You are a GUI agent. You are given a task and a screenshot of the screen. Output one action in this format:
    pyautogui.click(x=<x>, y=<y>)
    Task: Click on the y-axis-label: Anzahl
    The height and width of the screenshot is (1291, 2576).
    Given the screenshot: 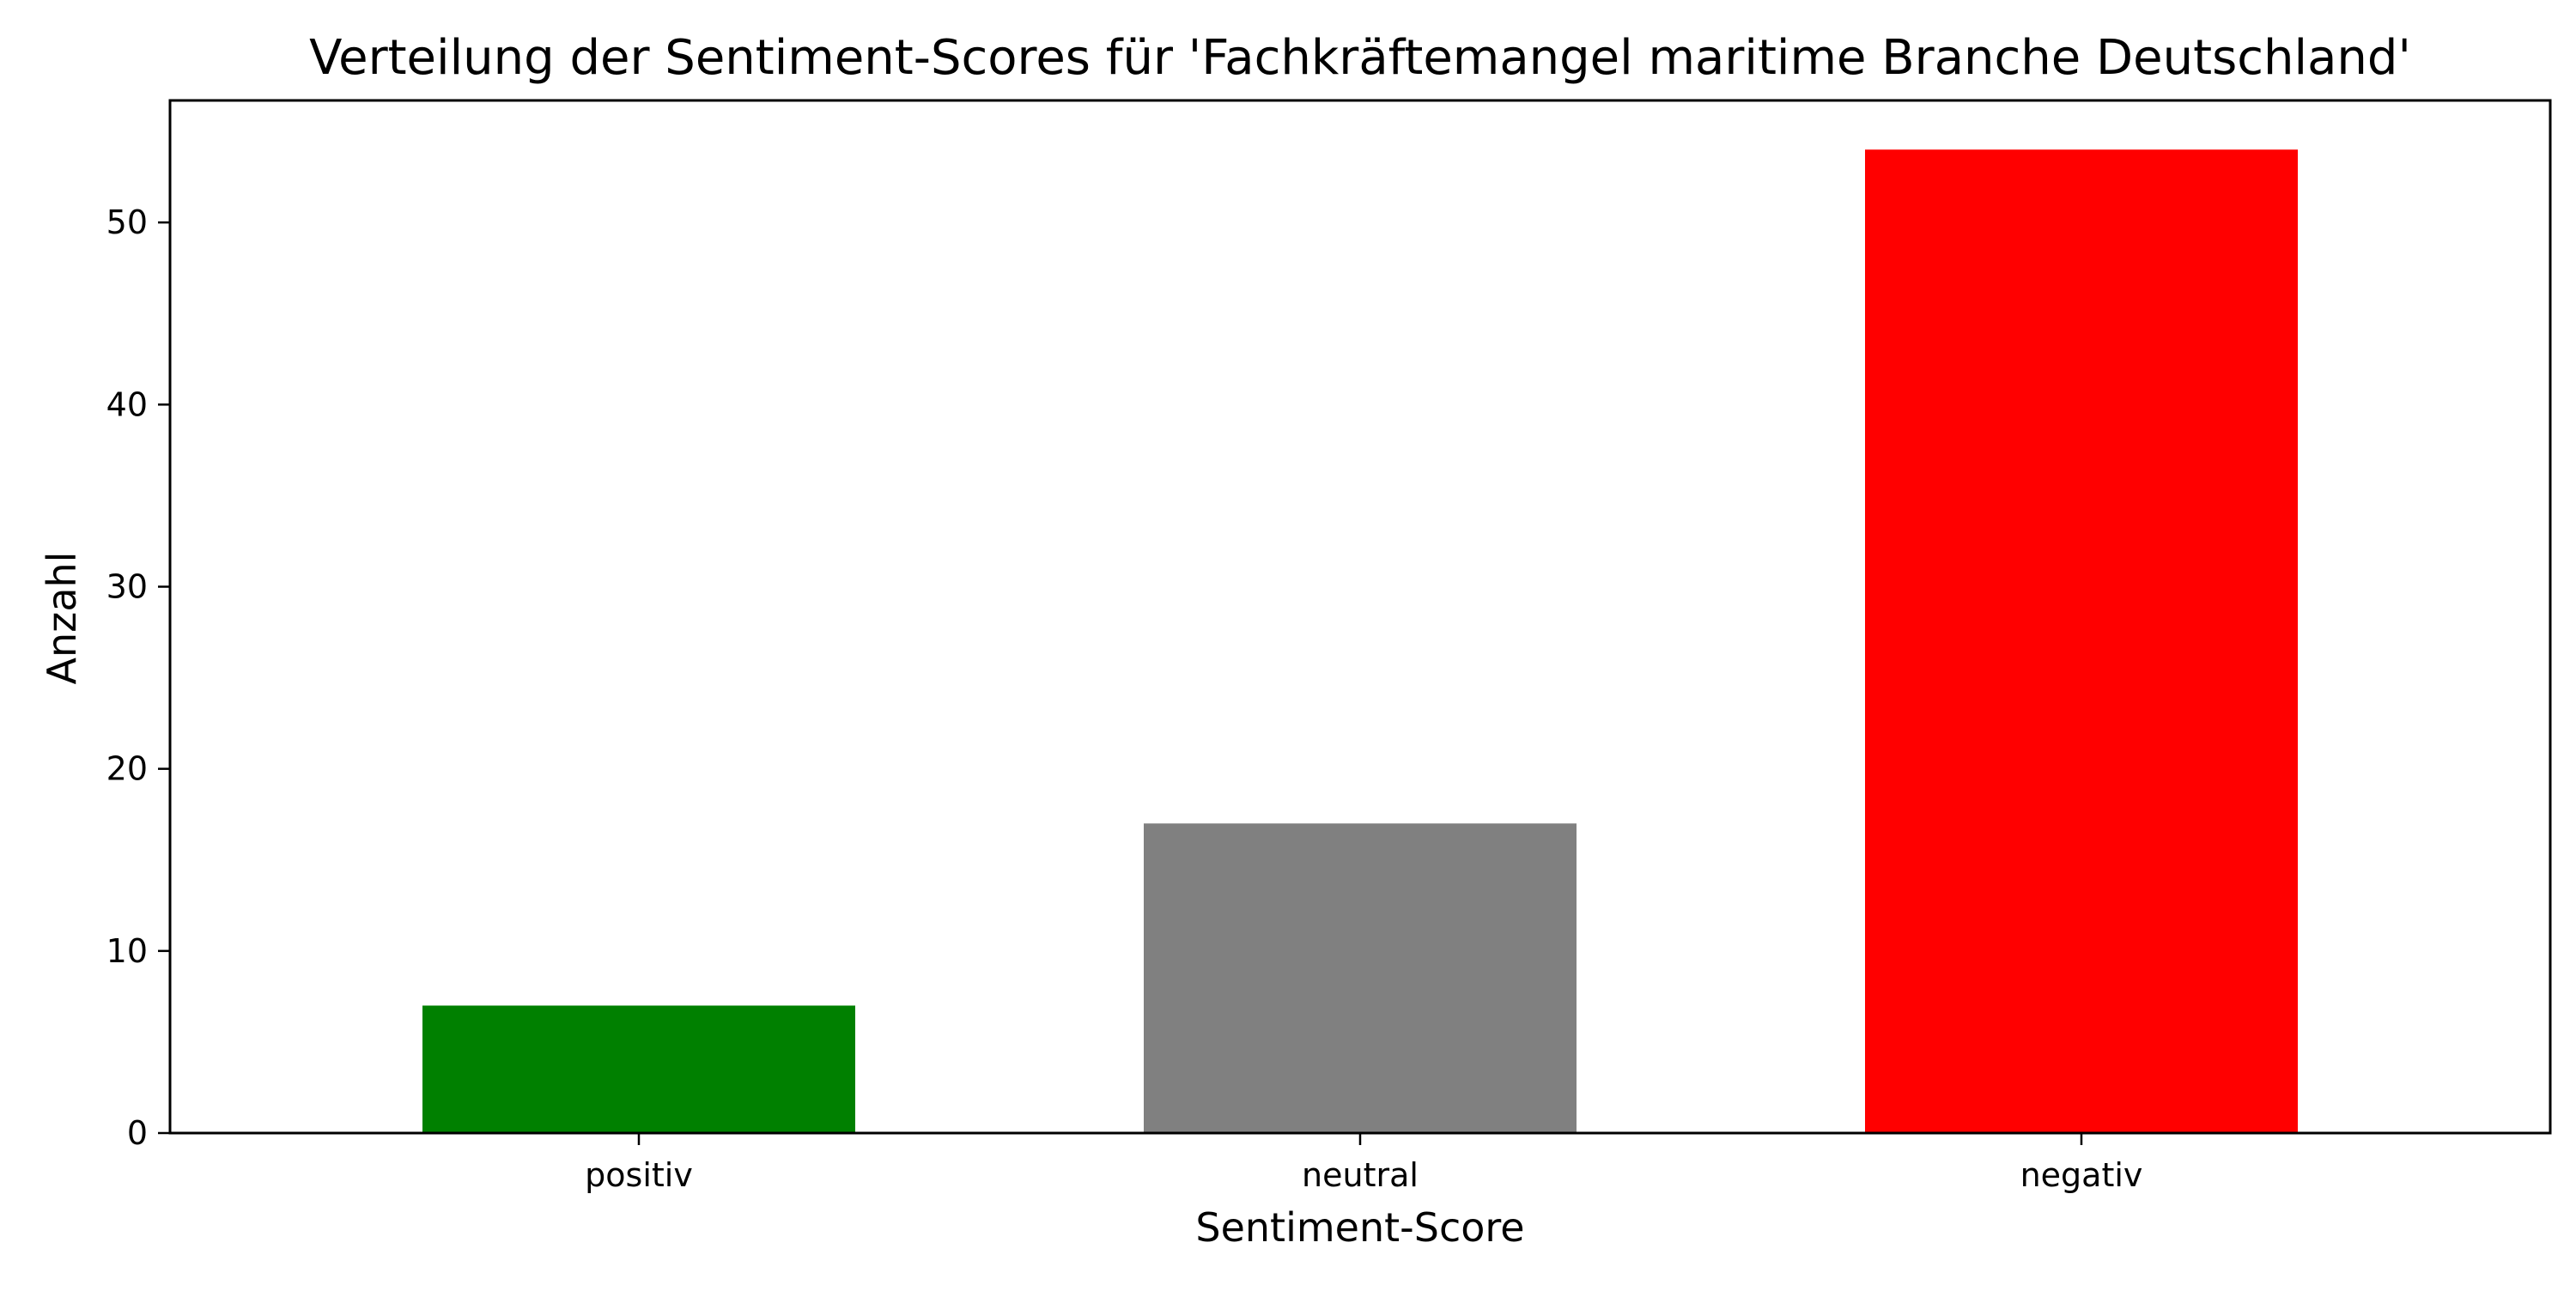 What is the action you would take?
    pyautogui.click(x=62, y=618)
    